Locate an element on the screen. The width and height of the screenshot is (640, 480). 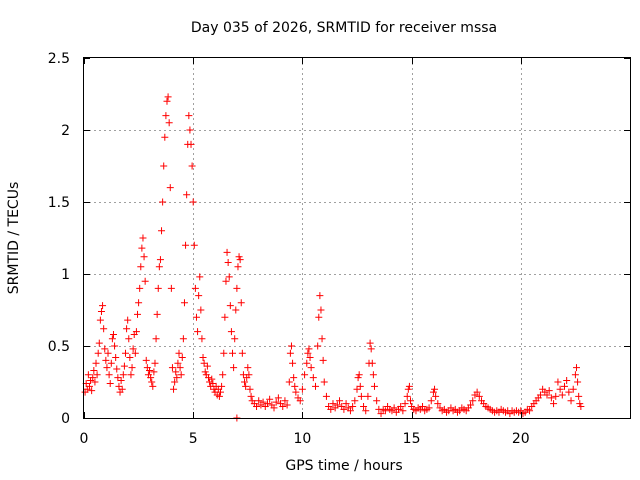
y-axis-label: SRMTID / TECUs is located at coordinates (14, 238).